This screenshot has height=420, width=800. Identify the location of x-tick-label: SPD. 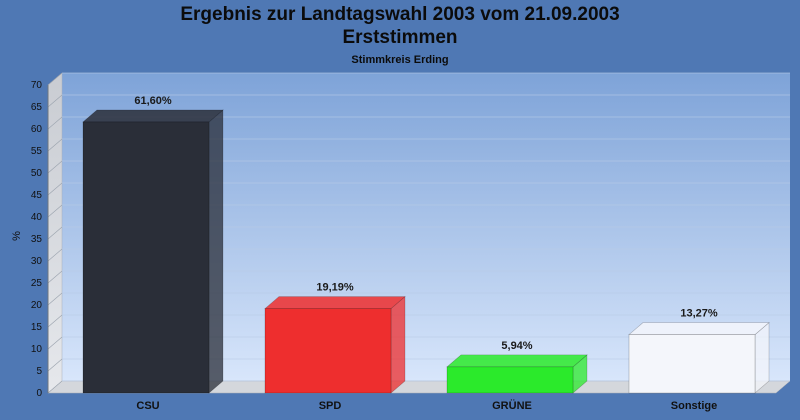
(330, 406).